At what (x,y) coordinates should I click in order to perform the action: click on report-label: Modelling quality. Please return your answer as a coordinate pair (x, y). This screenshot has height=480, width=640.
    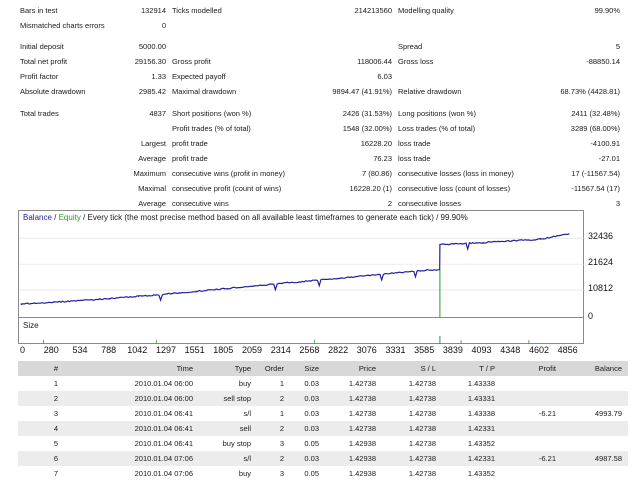
    Looking at the image, I should click on (426, 10).